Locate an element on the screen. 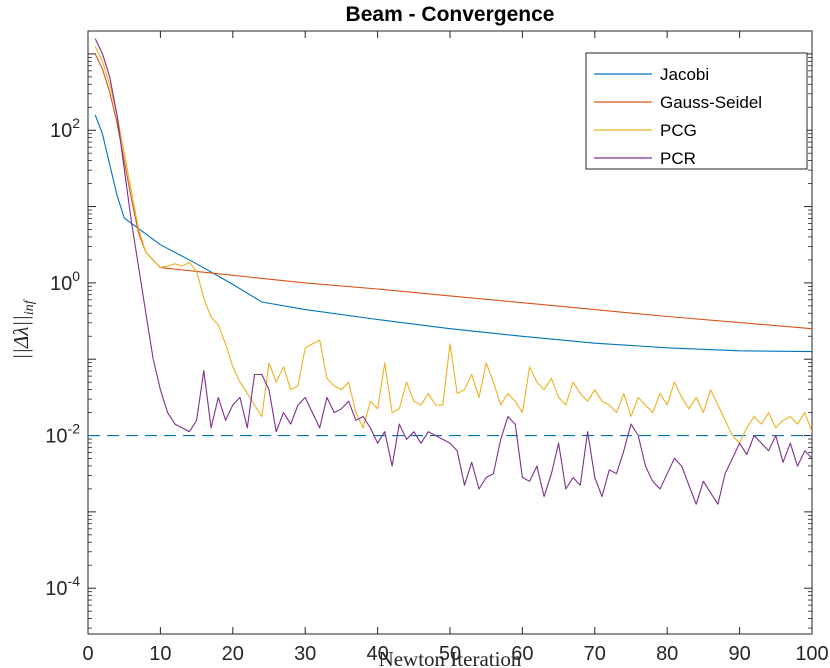 The height and width of the screenshot is (668, 830). y-tick-label-3: 10² is located at coordinates (65, 128).